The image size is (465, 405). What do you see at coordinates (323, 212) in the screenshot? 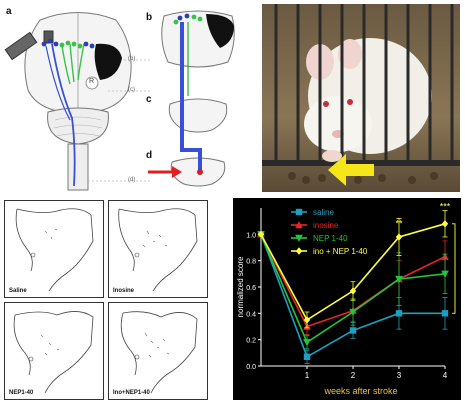
I see `legend-saline-label: saline` at bounding box center [323, 212].